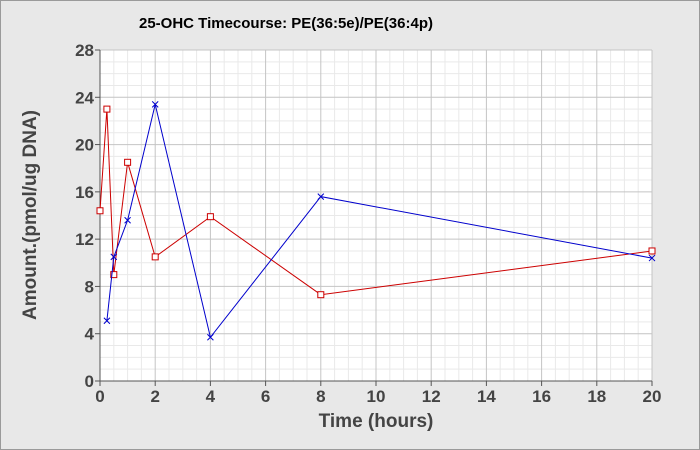 Image resolution: width=700 pixels, height=450 pixels. What do you see at coordinates (376, 396) in the screenshot?
I see `x-tick-label: 10` at bounding box center [376, 396].